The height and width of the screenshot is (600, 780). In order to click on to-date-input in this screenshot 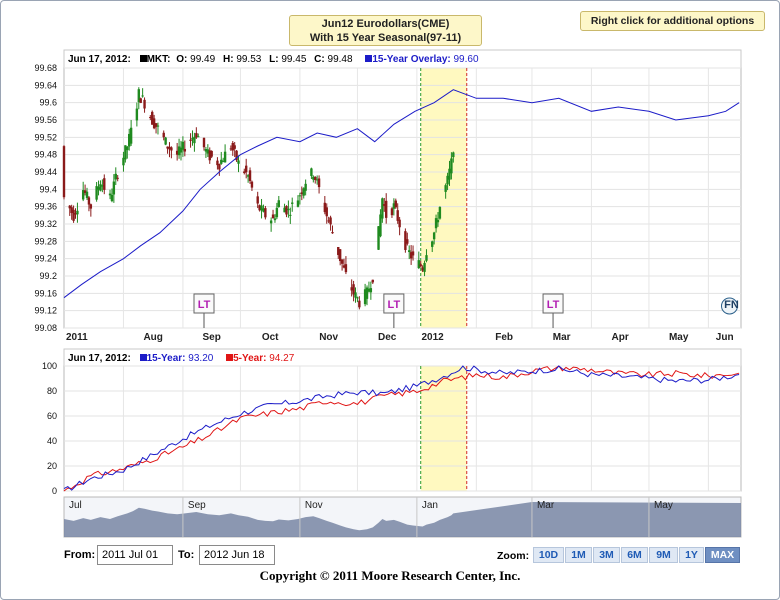, I will do `click(237, 555)`.